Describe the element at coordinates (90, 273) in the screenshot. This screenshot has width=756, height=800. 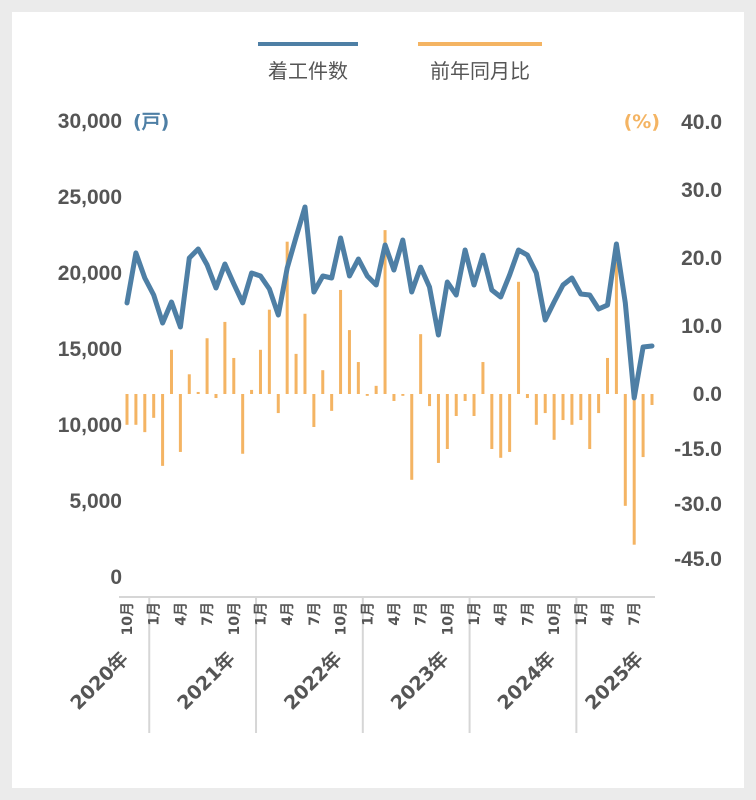
I see `left-tick-label: 20,000` at that location.